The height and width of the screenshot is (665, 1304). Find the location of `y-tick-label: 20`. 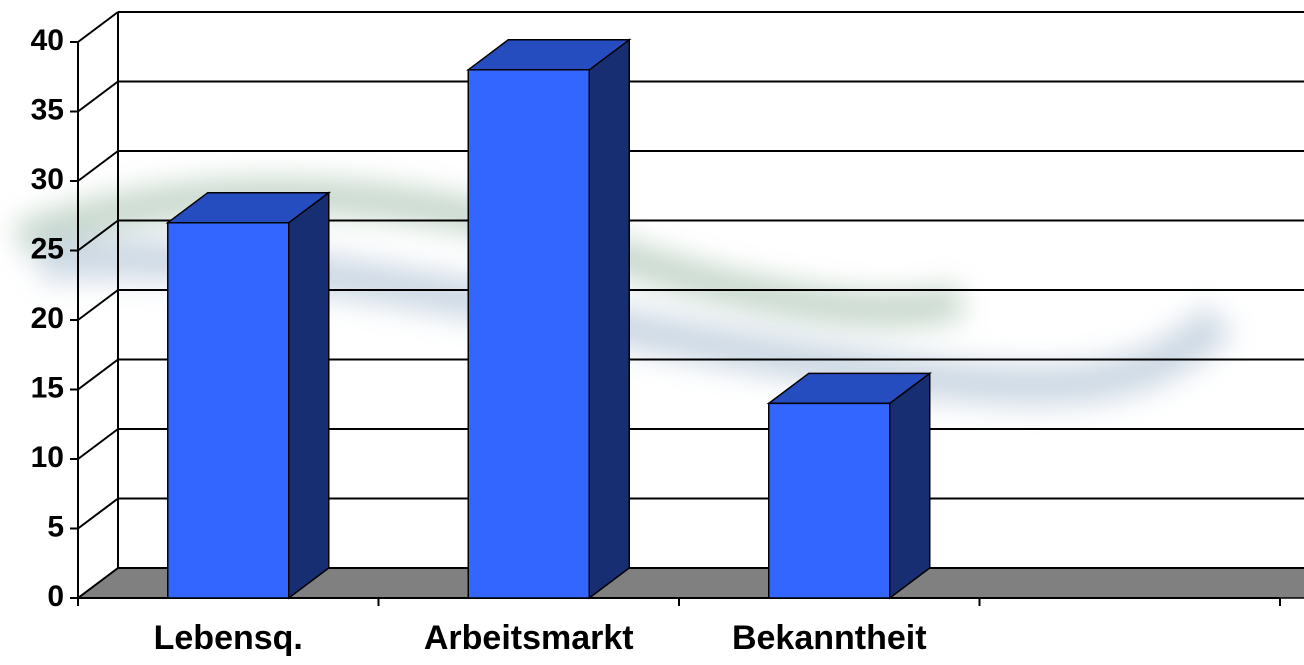

y-tick-label: 20 is located at coordinates (47, 318).